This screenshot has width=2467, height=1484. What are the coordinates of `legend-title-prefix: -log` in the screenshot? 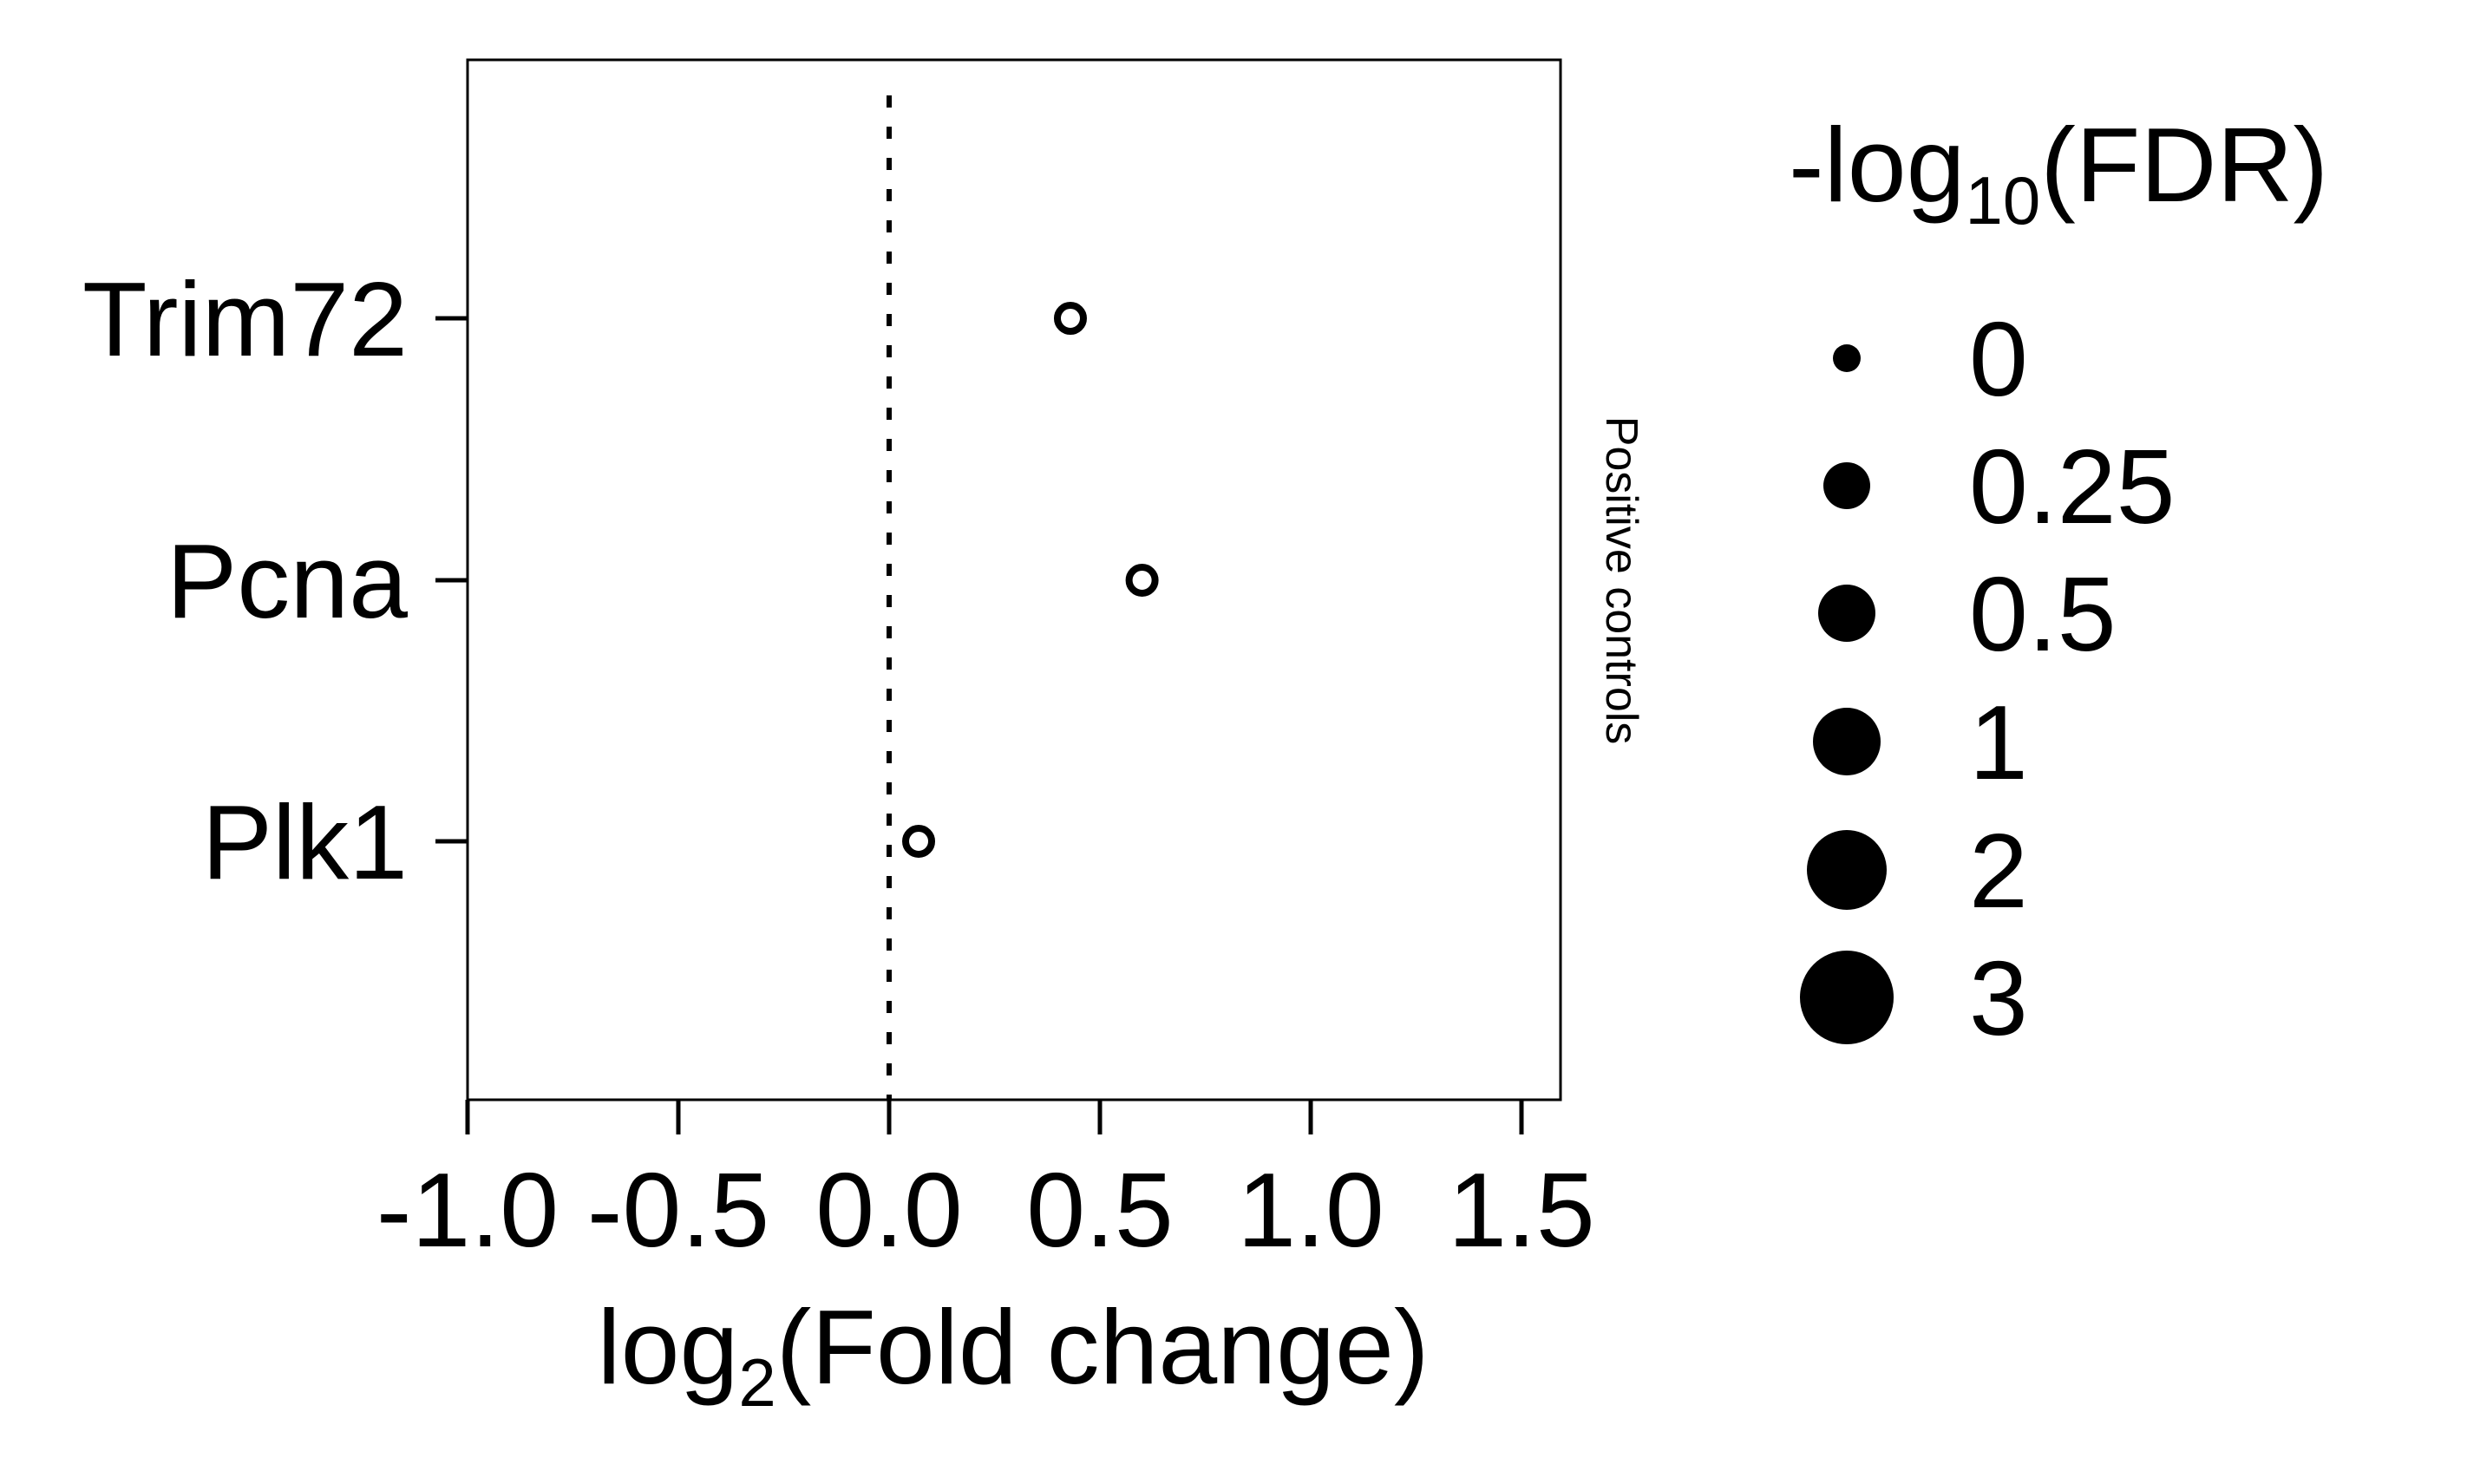 It's located at (1877, 165).